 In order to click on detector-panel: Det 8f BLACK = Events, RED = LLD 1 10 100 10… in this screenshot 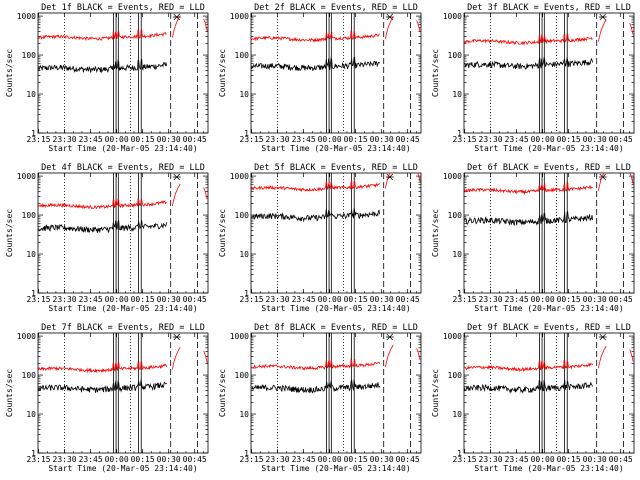, I will do `click(320, 398)`.